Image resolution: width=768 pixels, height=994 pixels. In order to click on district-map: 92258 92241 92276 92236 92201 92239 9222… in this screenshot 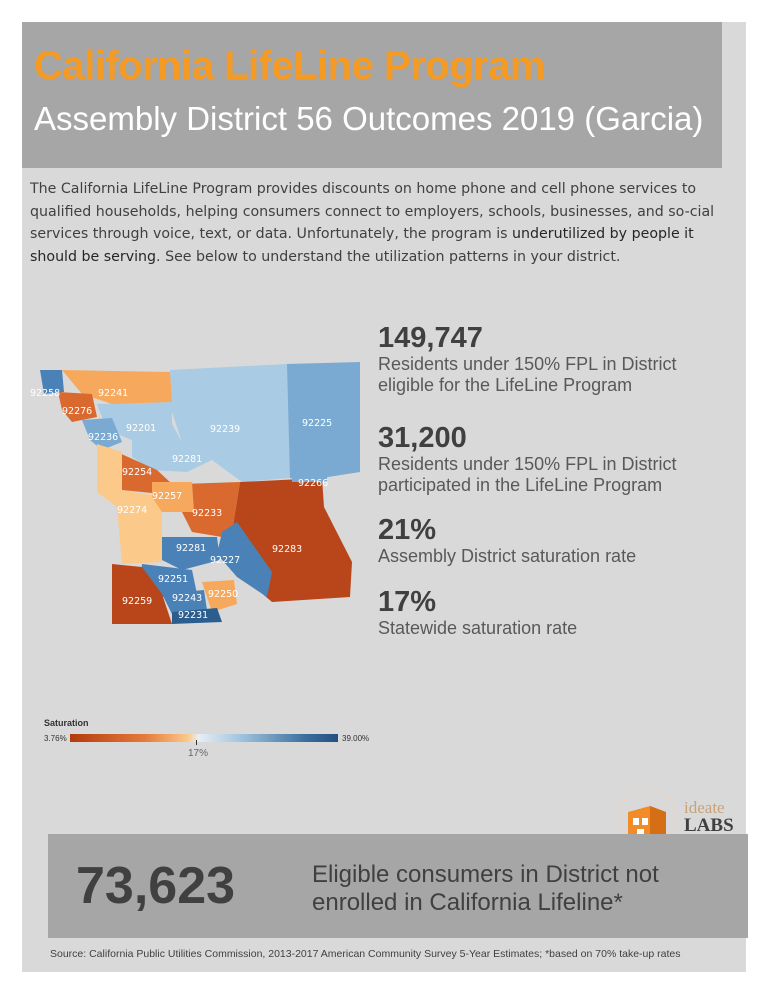, I will do `click(195, 493)`.